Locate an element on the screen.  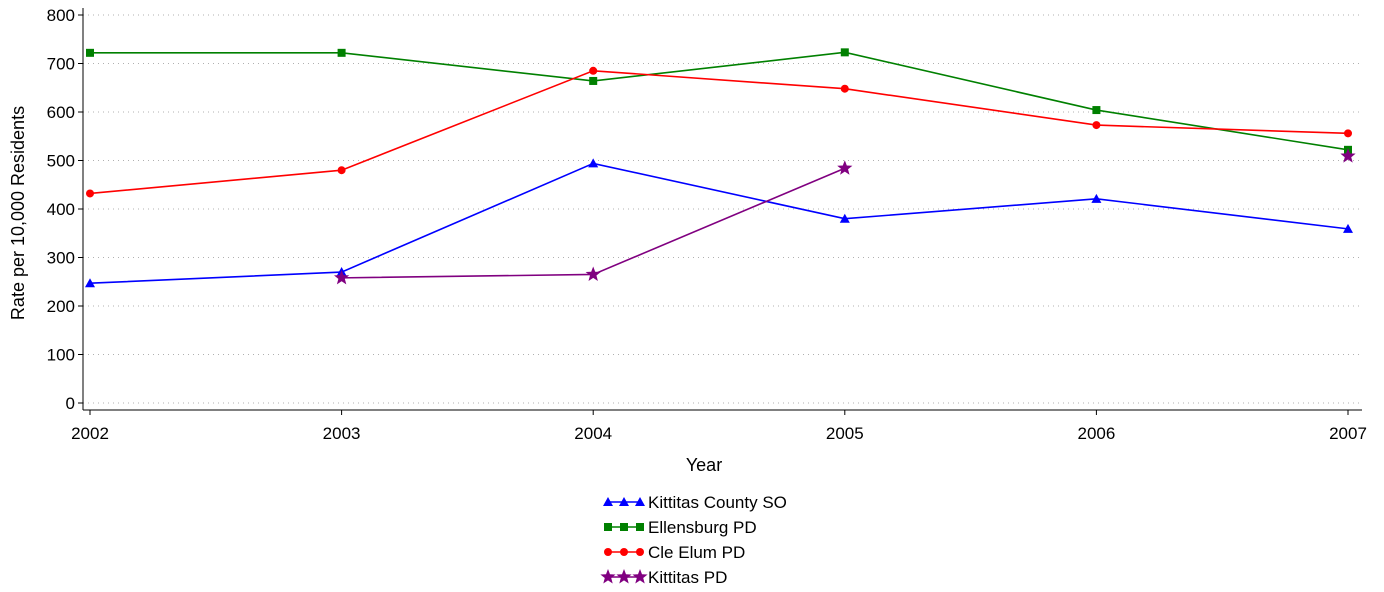
data-point-ellensburg-pd-2006 is located at coordinates (1096, 110).